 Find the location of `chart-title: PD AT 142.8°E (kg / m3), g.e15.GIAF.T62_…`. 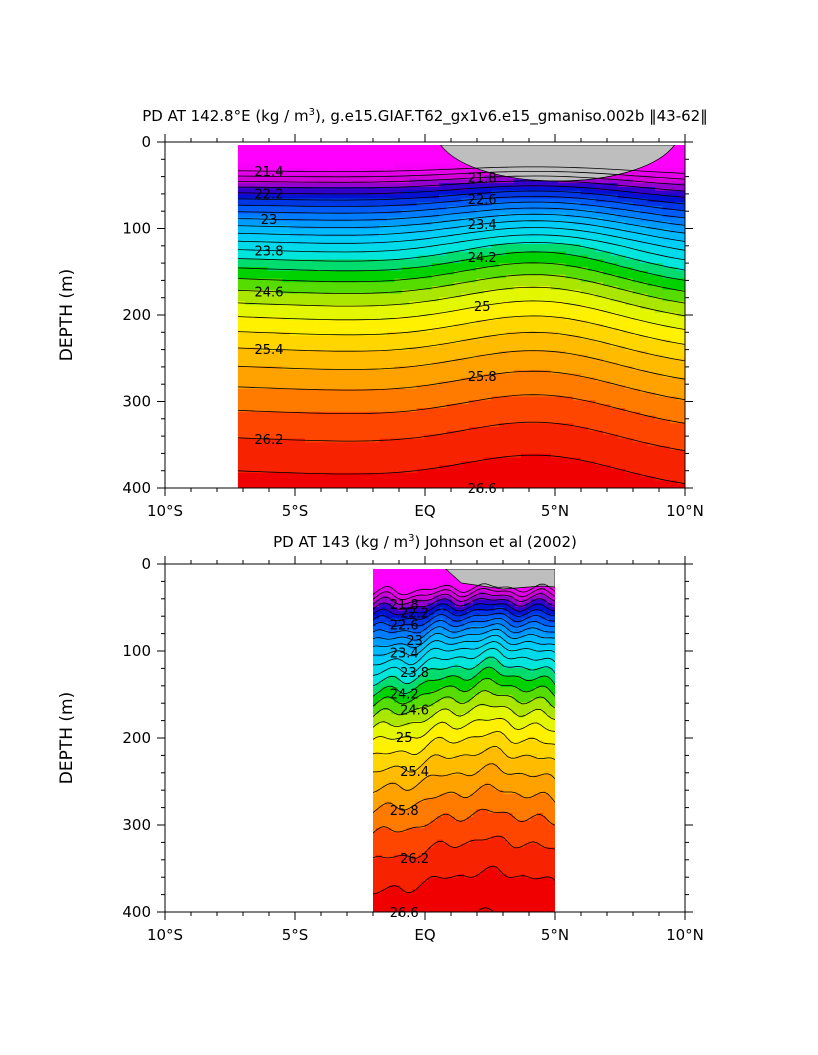

chart-title: PD AT 142.8°E (kg / m3), g.e15.GIAF.T62_… is located at coordinates (424, 116).